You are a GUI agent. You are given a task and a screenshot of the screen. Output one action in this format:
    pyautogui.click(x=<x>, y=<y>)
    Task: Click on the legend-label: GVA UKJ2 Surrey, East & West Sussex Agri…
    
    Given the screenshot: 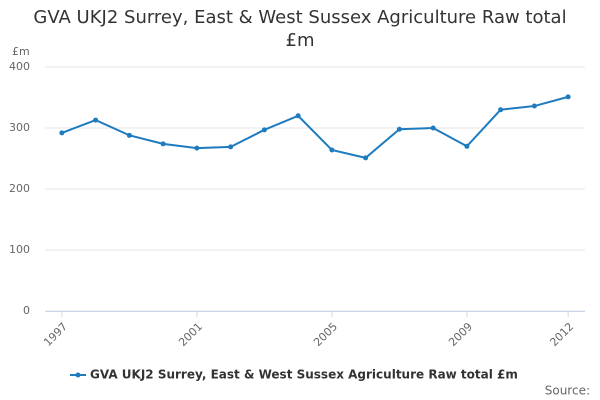 What is the action you would take?
    pyautogui.click(x=304, y=375)
    